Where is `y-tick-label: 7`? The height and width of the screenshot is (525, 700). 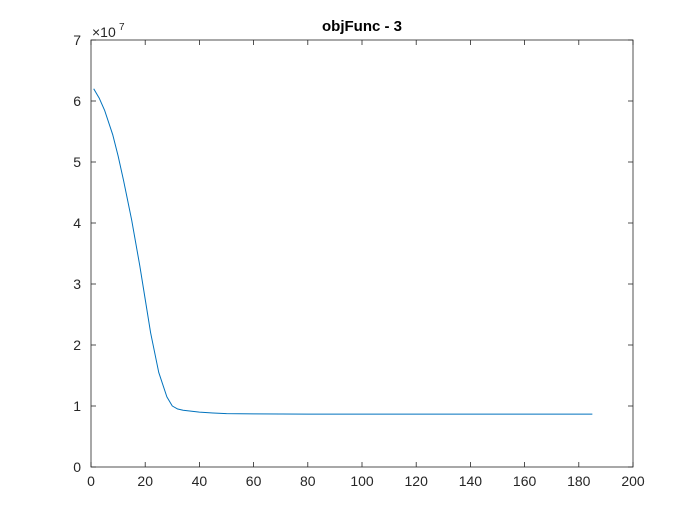 y-tick-label: 7 is located at coordinates (77, 40).